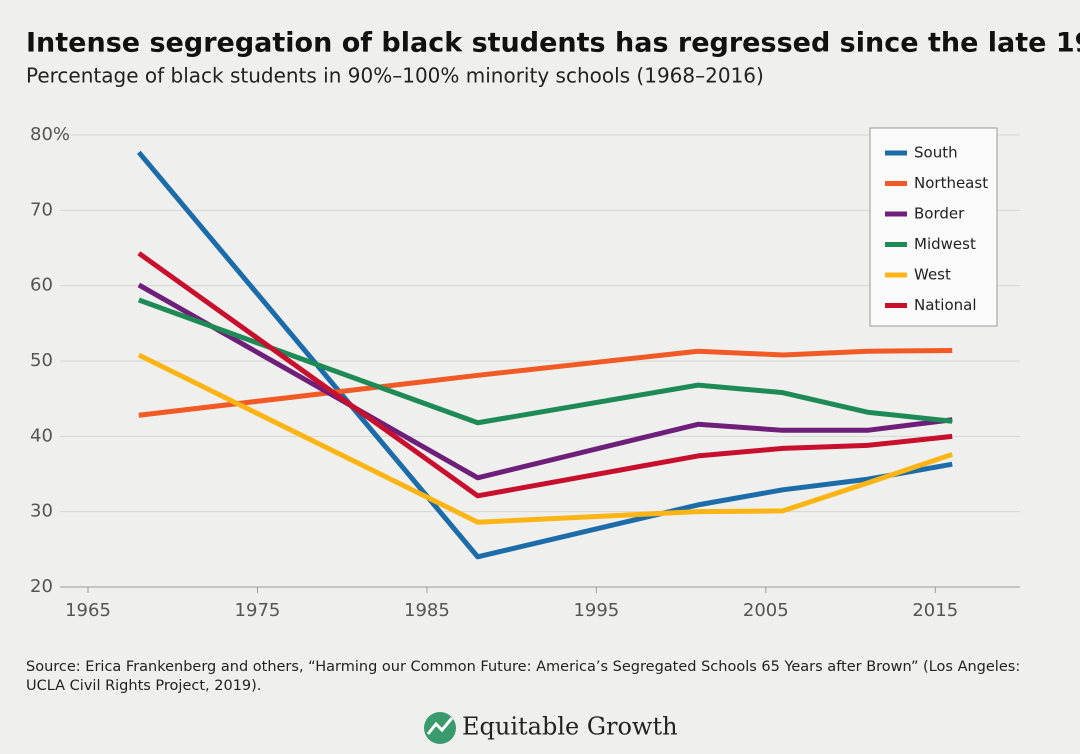 The height and width of the screenshot is (754, 1080). Describe the element at coordinates (41, 285) in the screenshot. I see `y-tick-label: 60` at that location.